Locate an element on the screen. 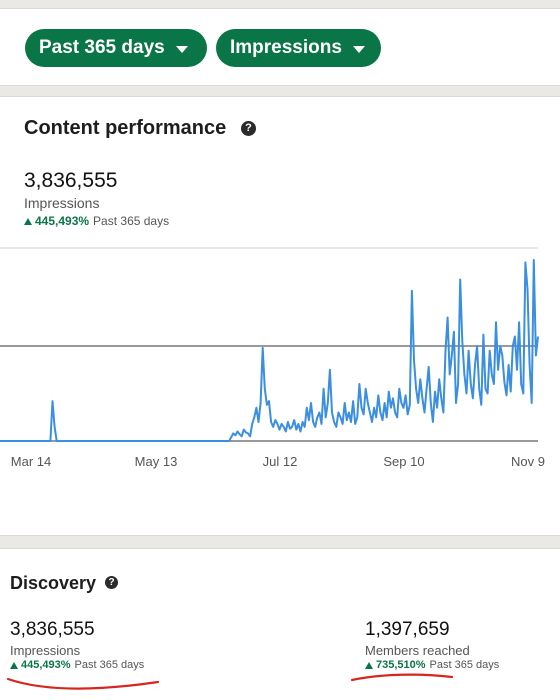 This screenshot has width=560, height=700. members-reached-label: Members reached is located at coordinates (417, 650).